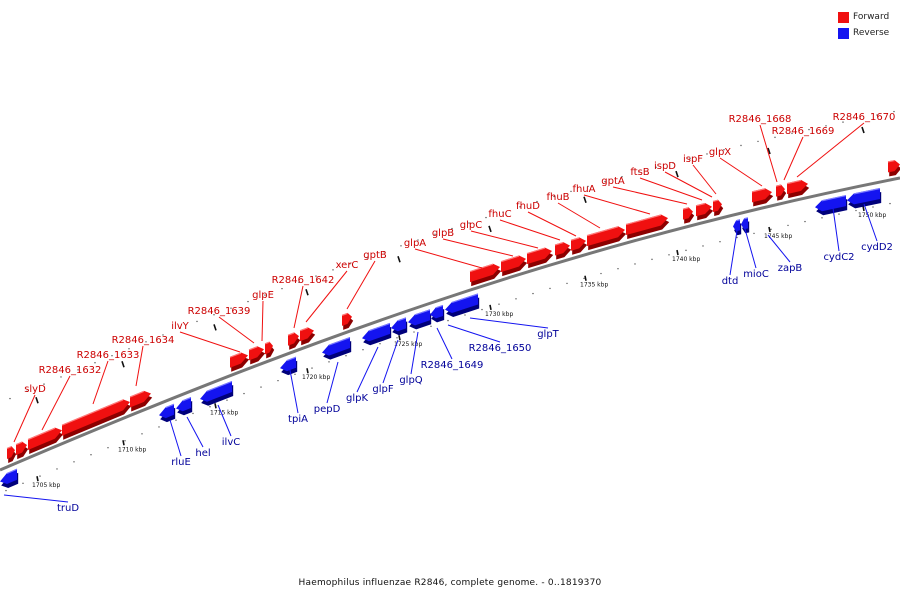  What do you see at coordinates (35, 389) in the screenshot?
I see `gene-label-slyd: slyD` at bounding box center [35, 389].